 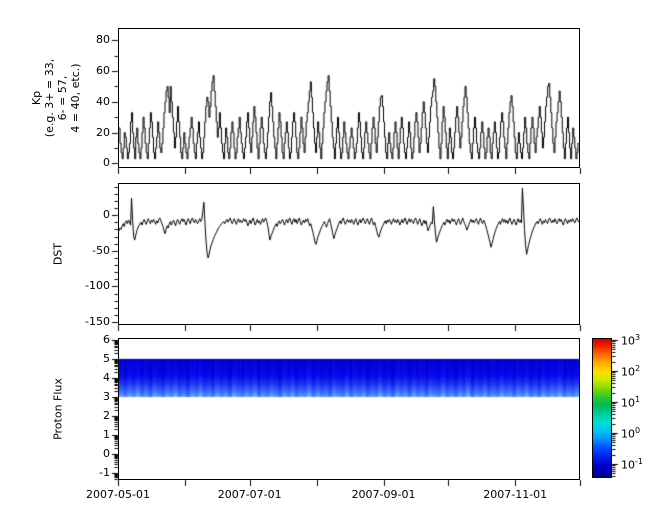 What do you see at coordinates (118, 494) in the screenshot?
I see `x-tick-label: 2007-05-01` at bounding box center [118, 494].